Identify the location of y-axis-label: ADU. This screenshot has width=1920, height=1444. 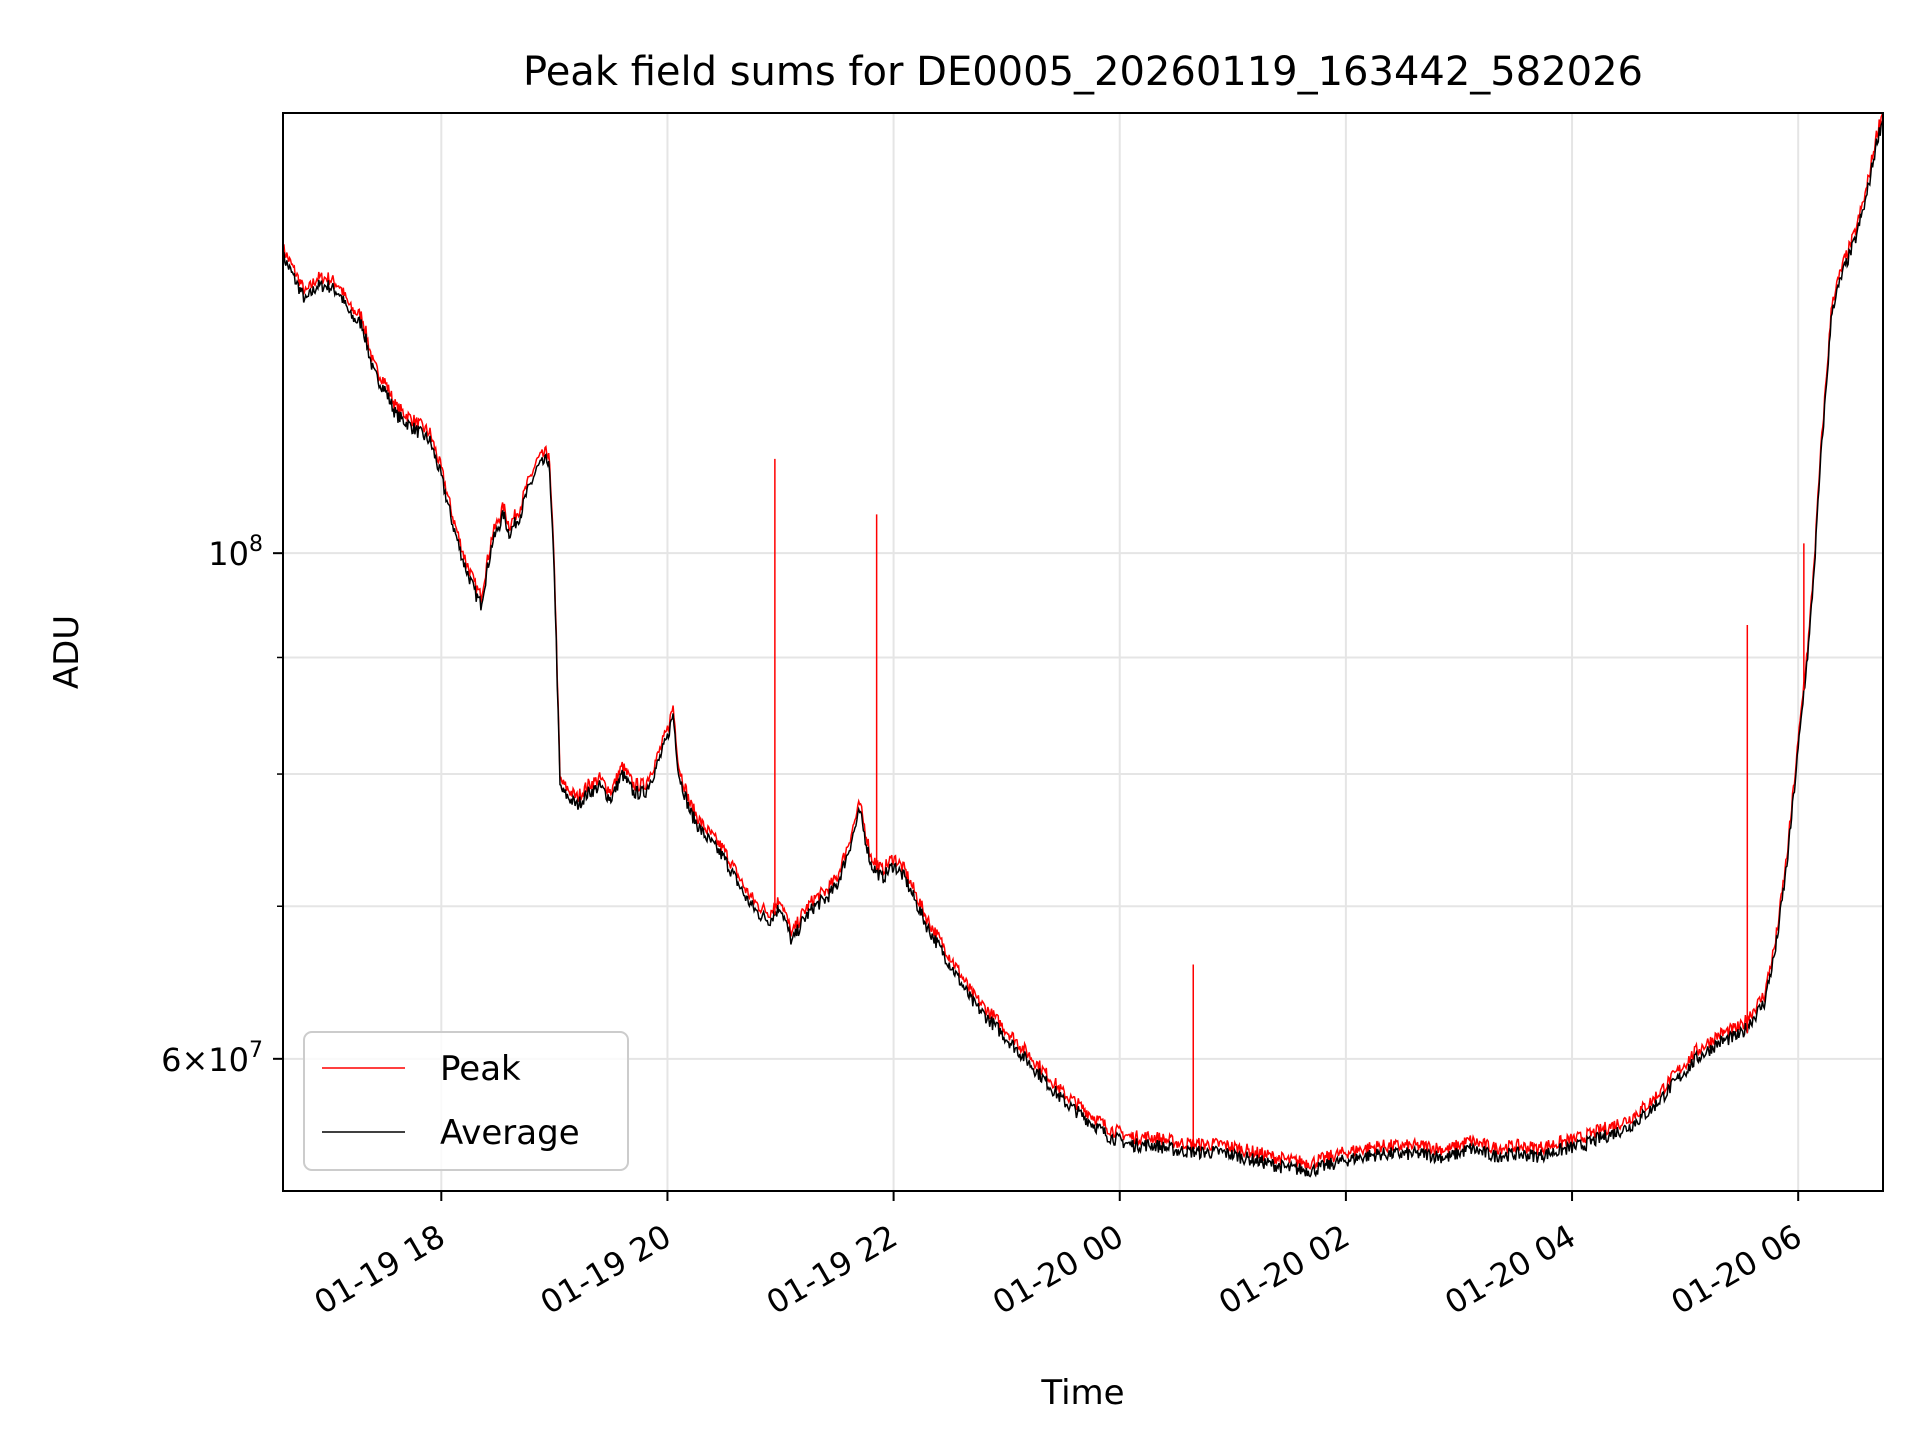
(67, 652).